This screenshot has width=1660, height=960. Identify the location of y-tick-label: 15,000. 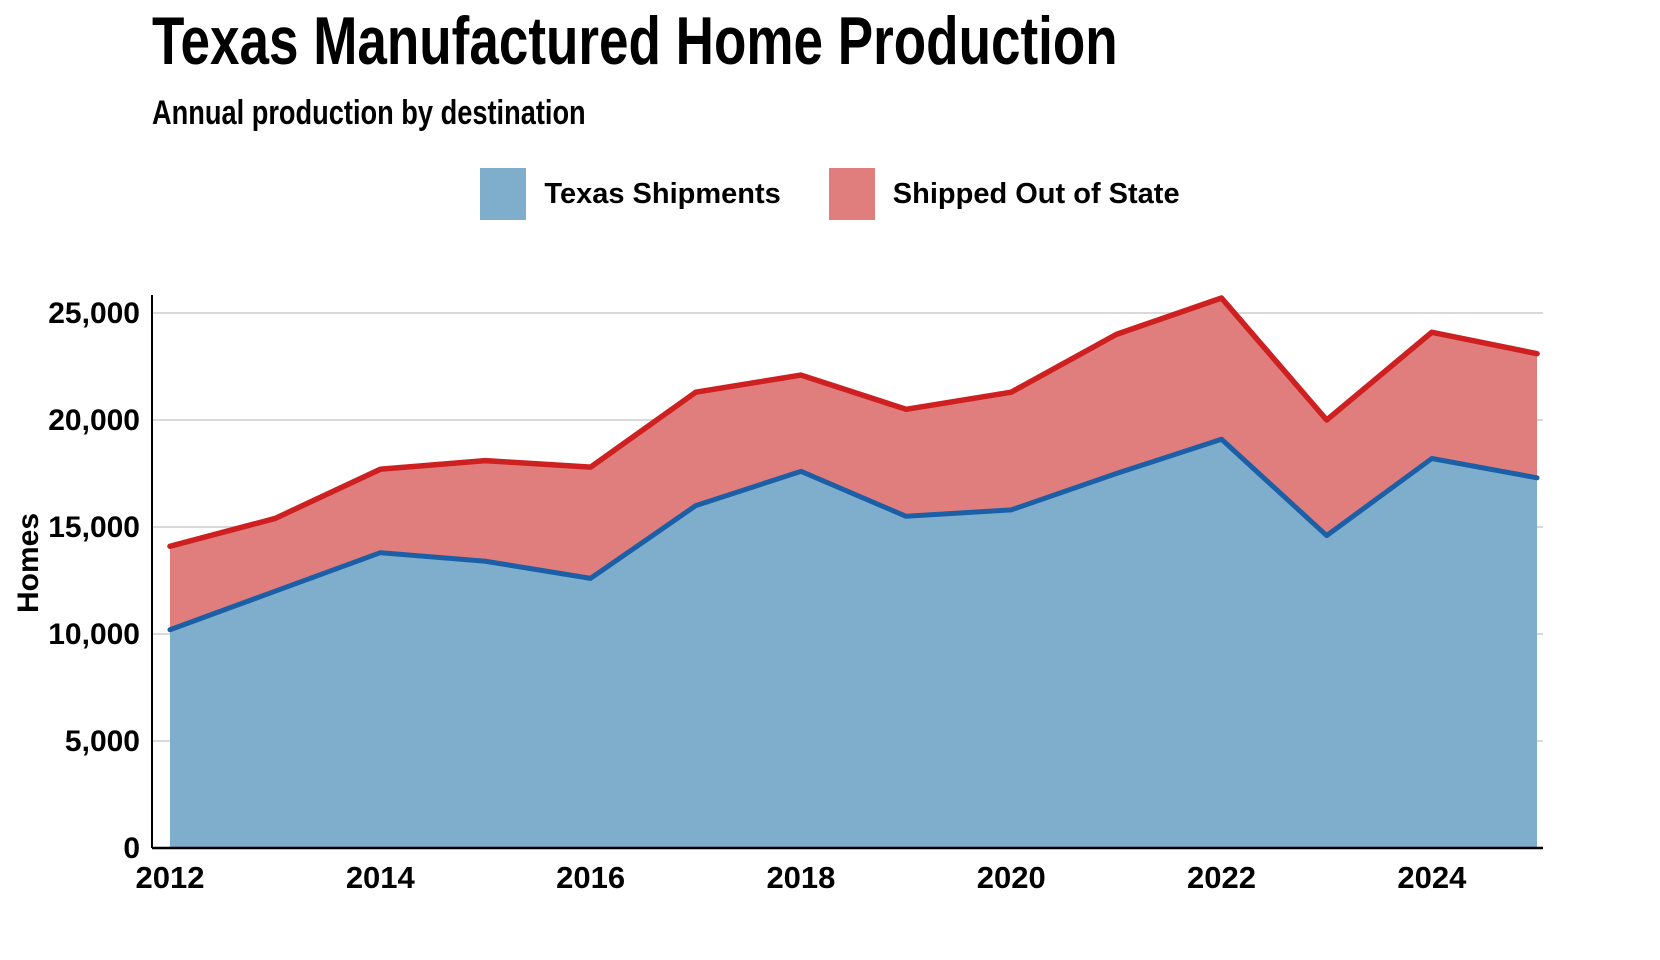
(94, 527).